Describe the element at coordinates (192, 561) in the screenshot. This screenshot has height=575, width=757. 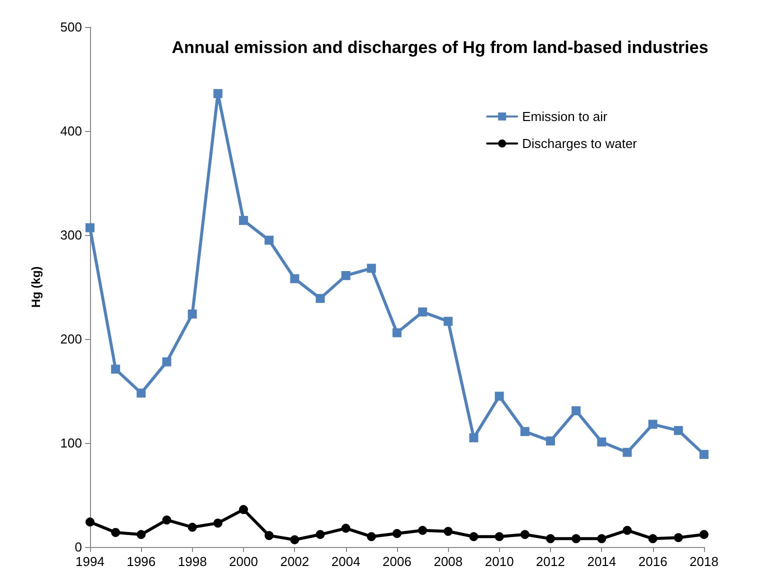
I see `x-tick-label: 1998` at that location.